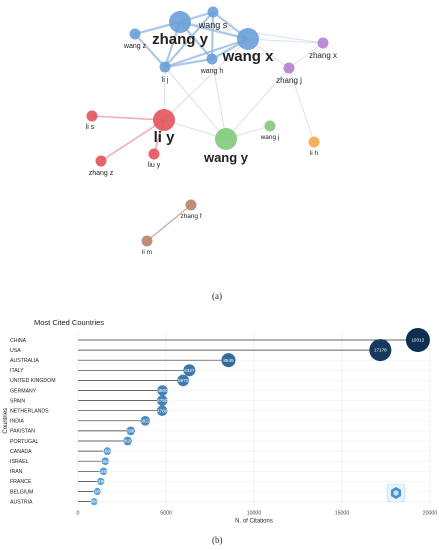 Image resolution: width=439 pixels, height=550 pixels. I want to click on category-label: USA, so click(15, 351).